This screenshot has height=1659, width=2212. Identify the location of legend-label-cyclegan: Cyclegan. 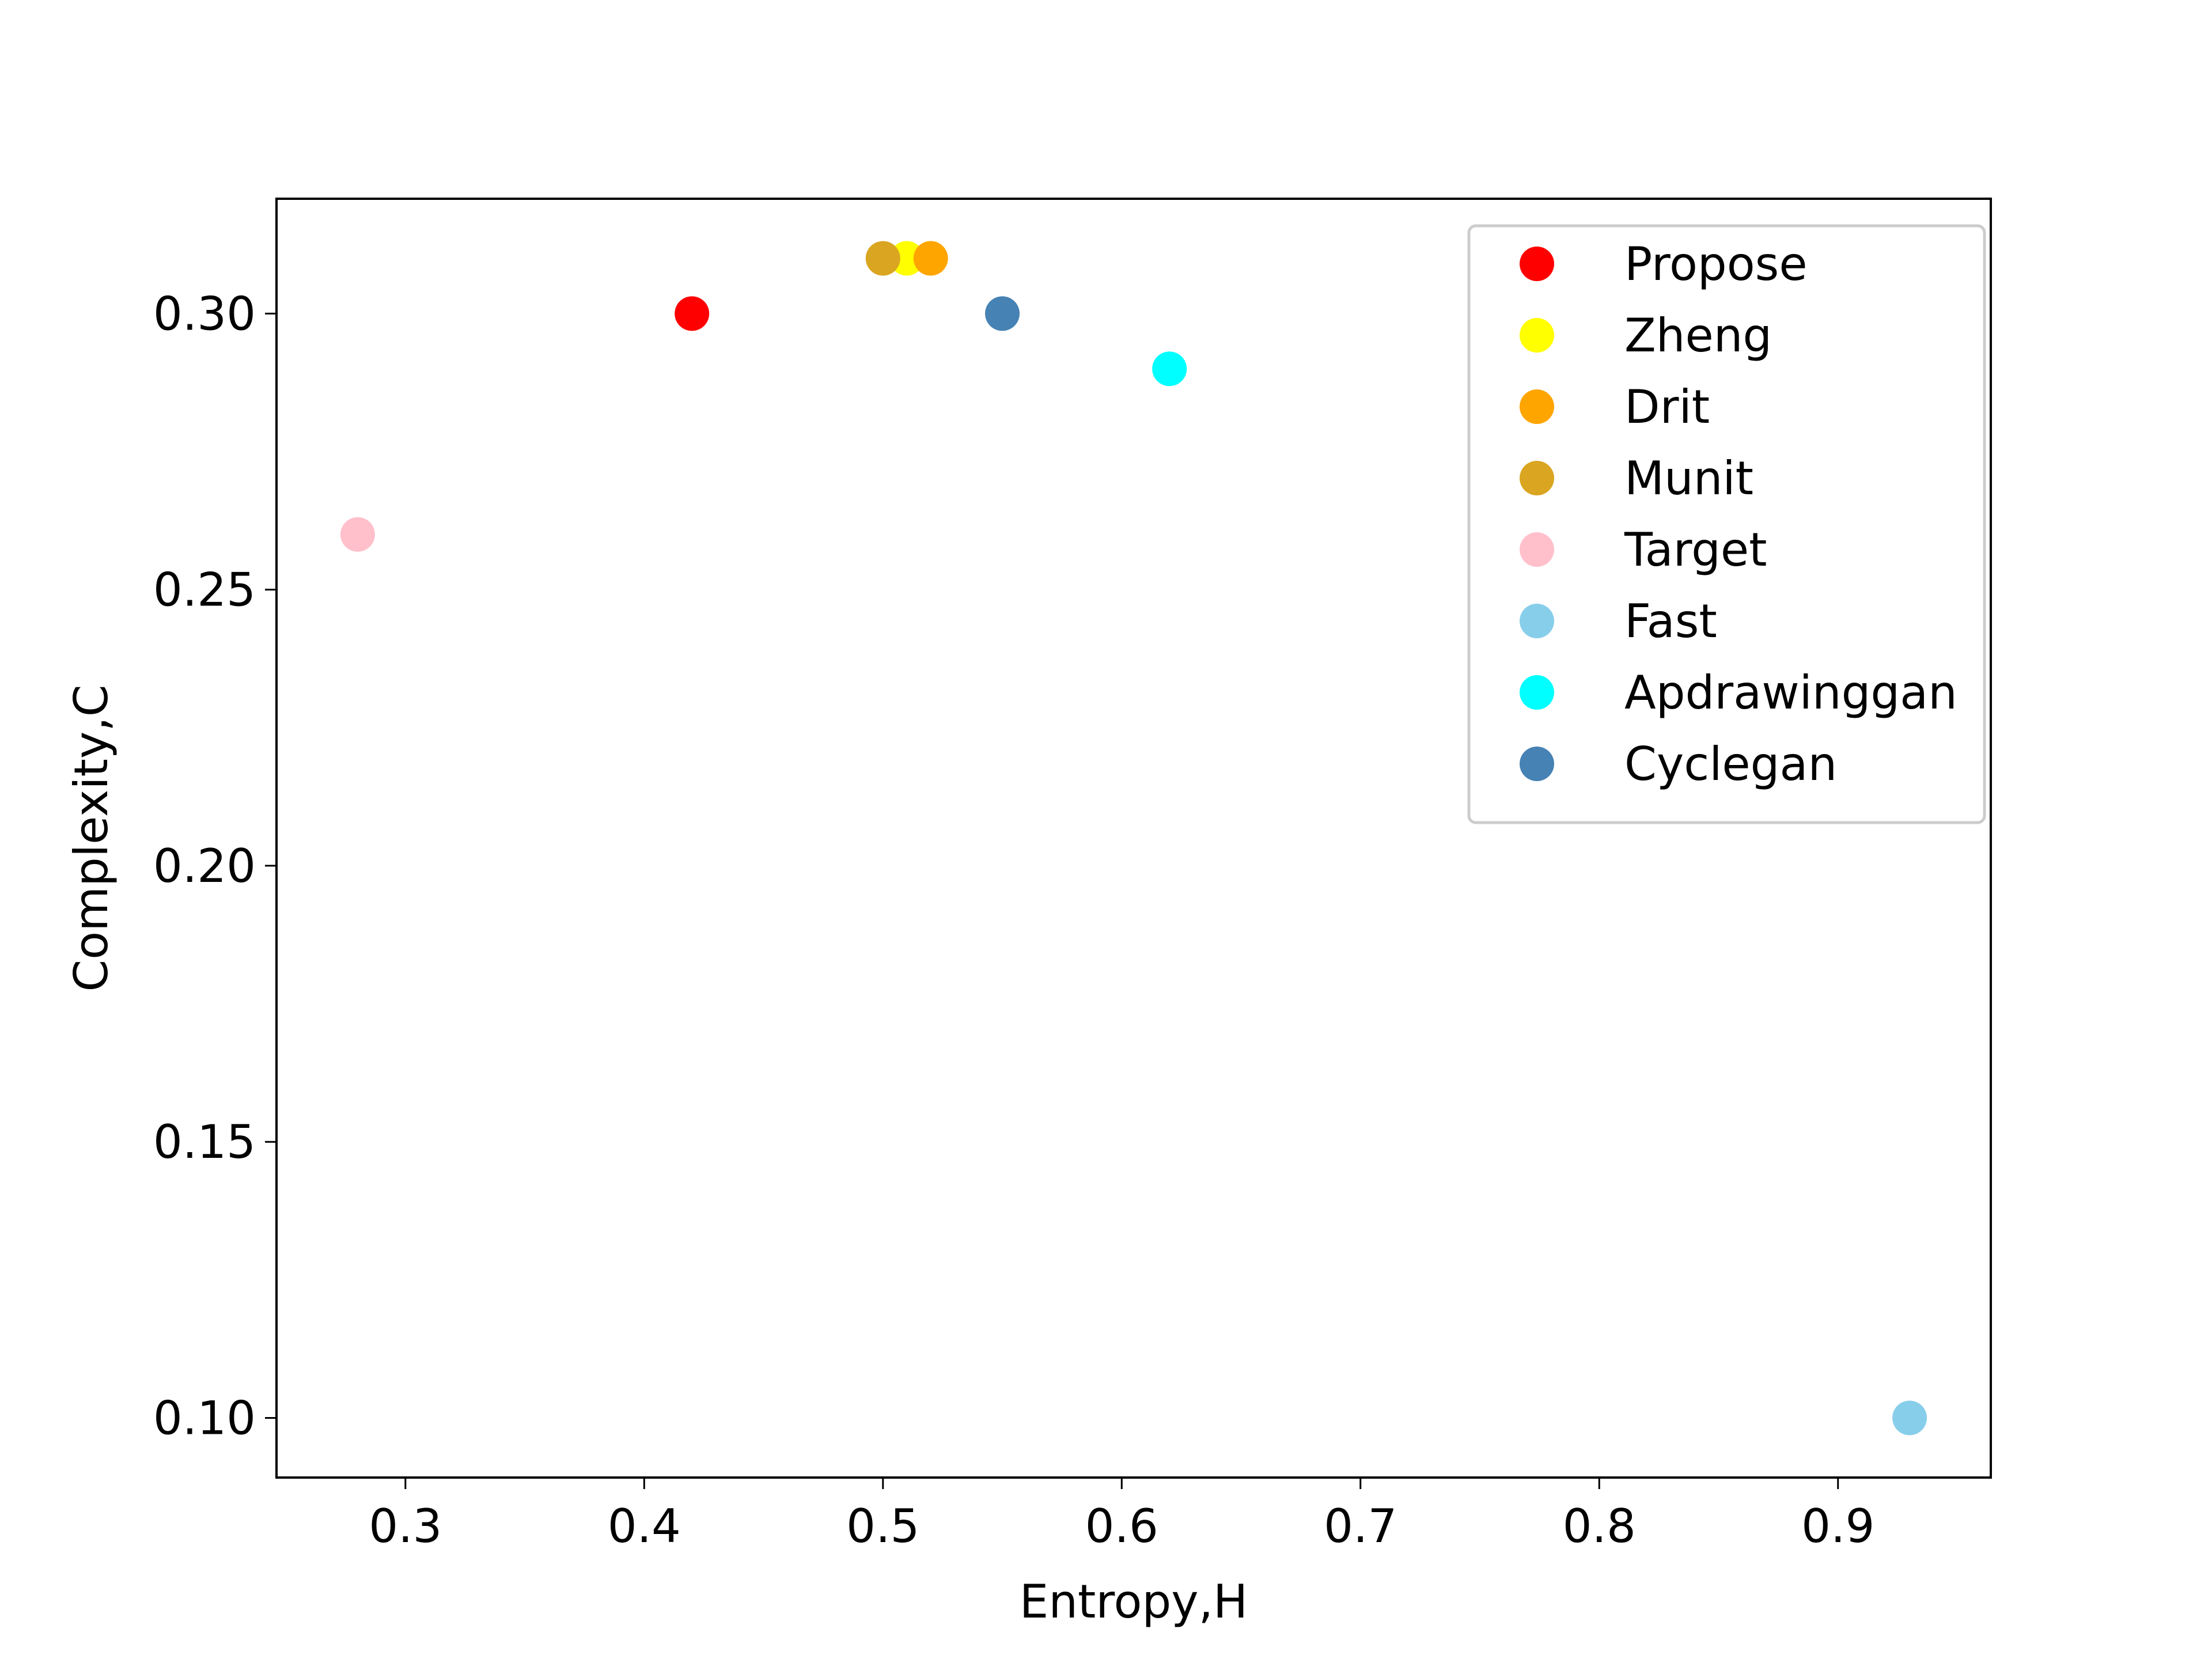
(1730, 764).